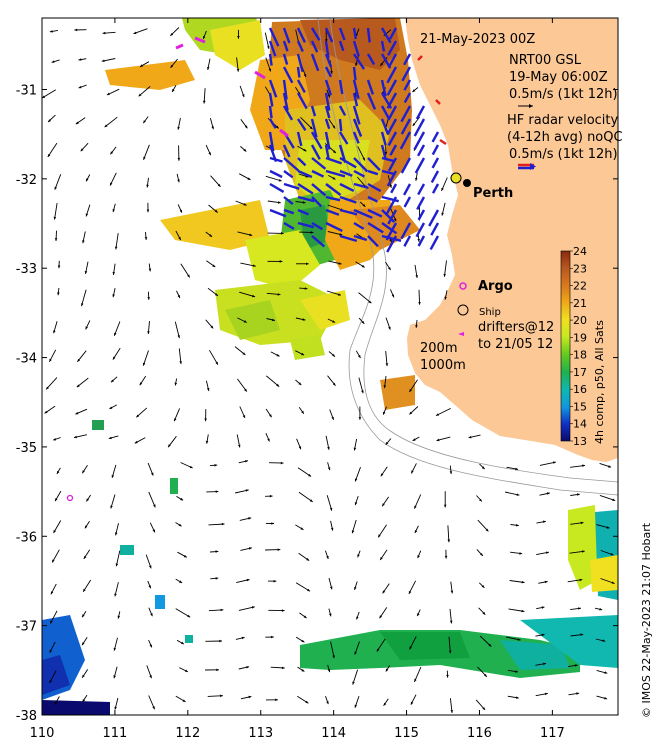  What do you see at coordinates (558, 77) in the screenshot?
I see `nrt-line2: 19-May 06:00Z` at bounding box center [558, 77].